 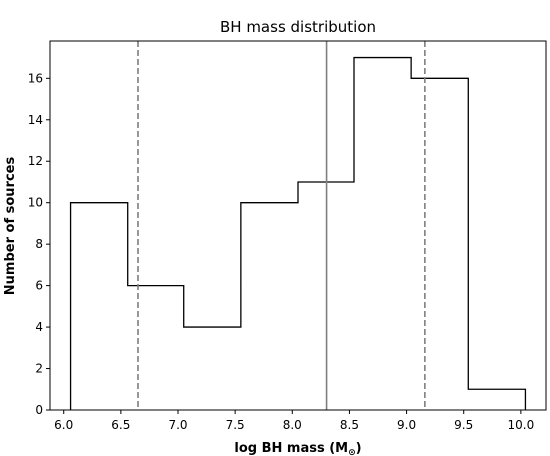 What do you see at coordinates (235, 425) in the screenshot?
I see `x-tick-label-3: 7.5` at bounding box center [235, 425].